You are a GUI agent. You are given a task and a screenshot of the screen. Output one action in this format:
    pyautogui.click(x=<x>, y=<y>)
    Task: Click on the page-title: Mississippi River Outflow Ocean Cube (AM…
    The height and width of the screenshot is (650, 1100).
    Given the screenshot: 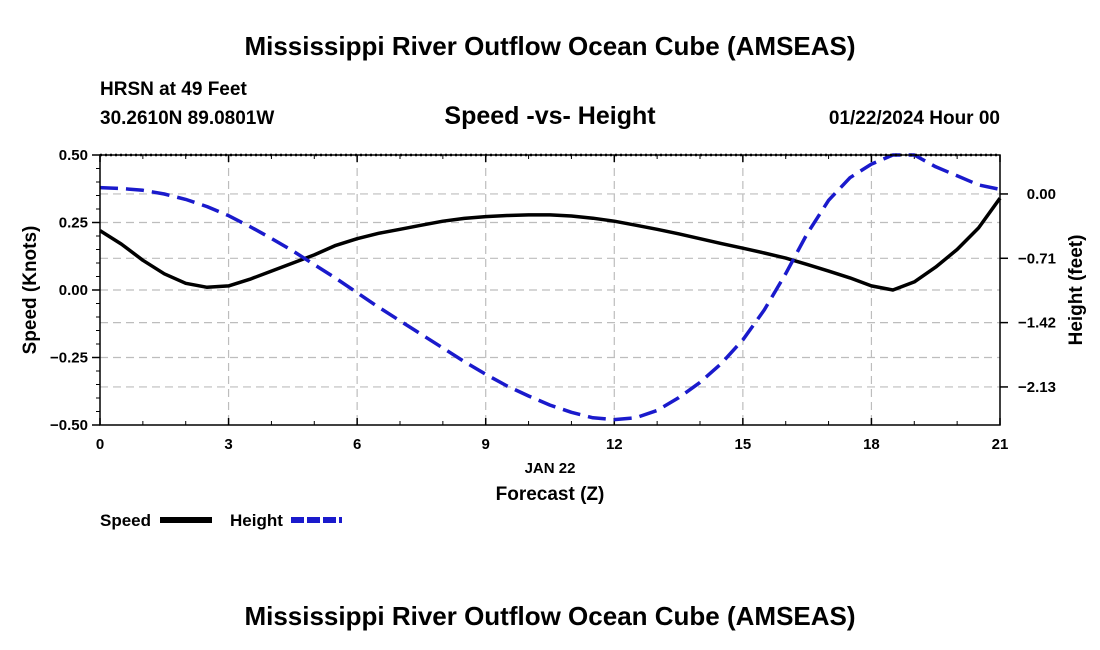 What is the action you would take?
    pyautogui.click(x=549, y=46)
    